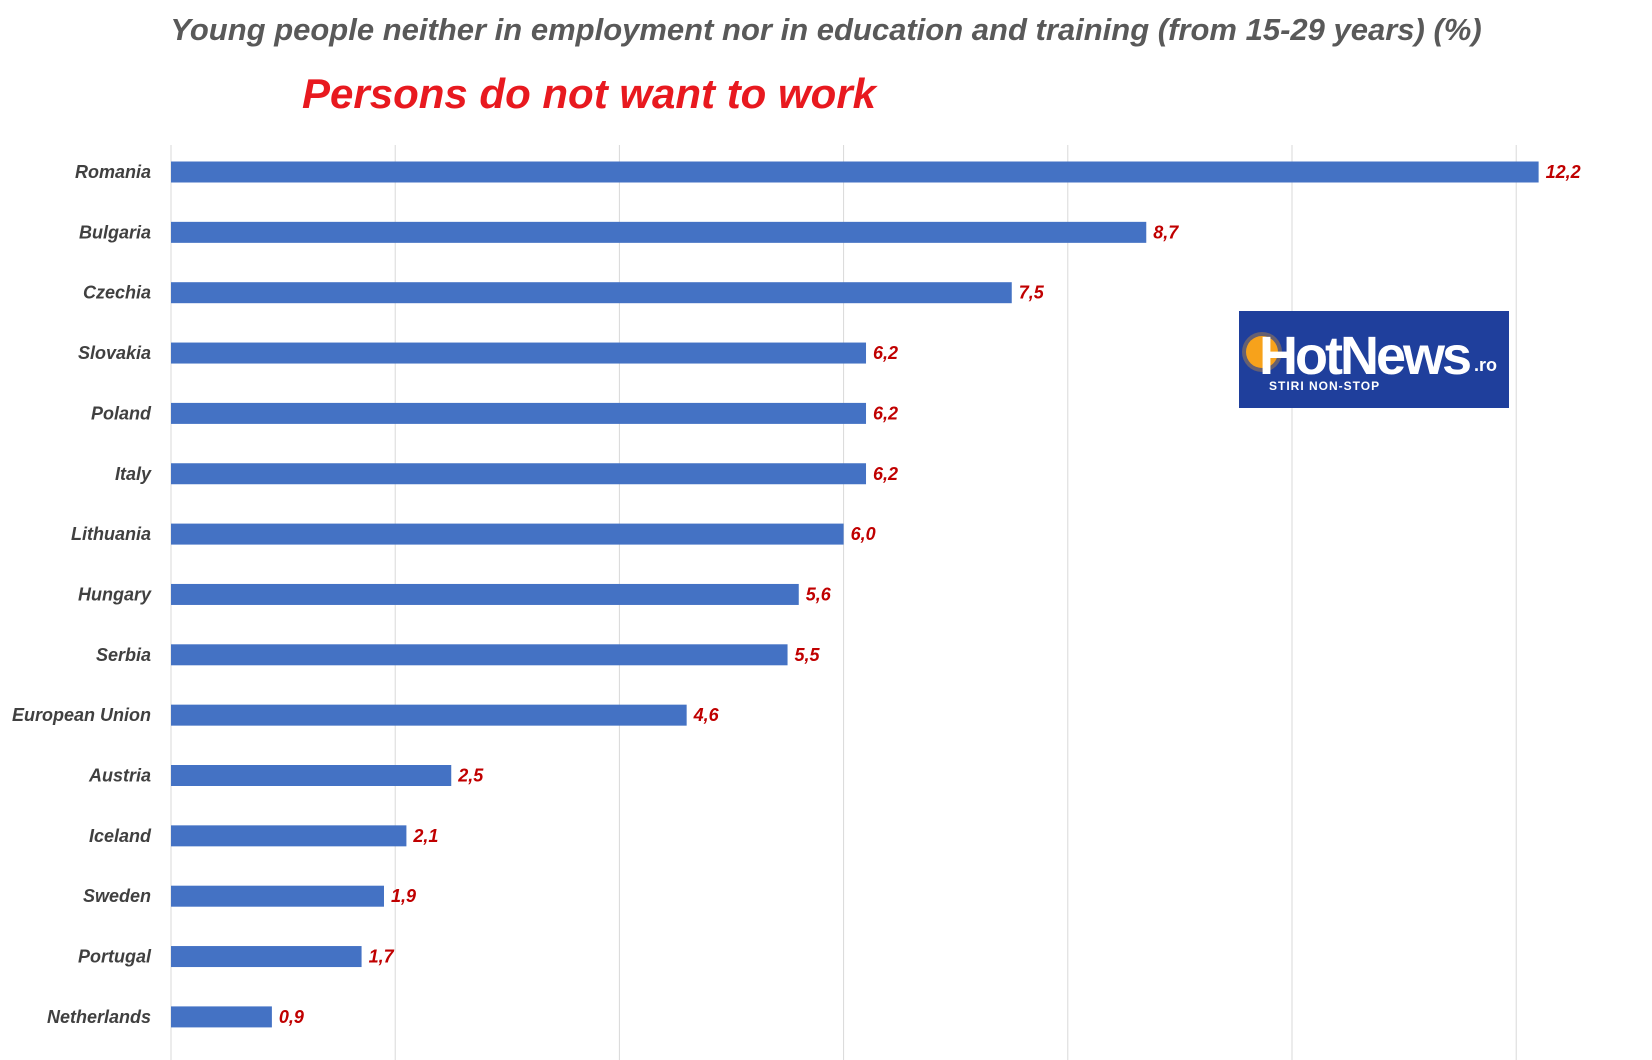 This screenshot has width=1652, height=1060. I want to click on value-label: 8,7, so click(1166, 232).